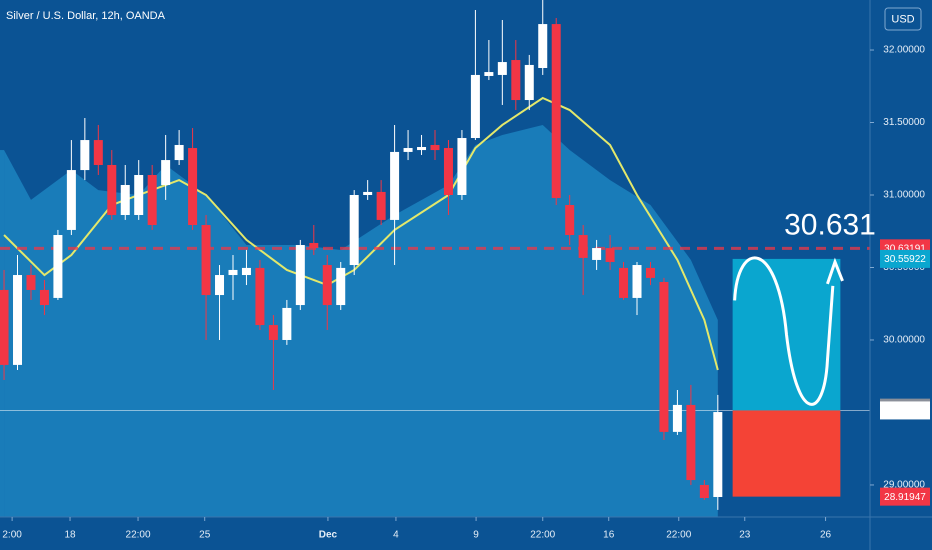 The height and width of the screenshot is (550, 932). I want to click on drawn-arrowhead, so click(835, 271).